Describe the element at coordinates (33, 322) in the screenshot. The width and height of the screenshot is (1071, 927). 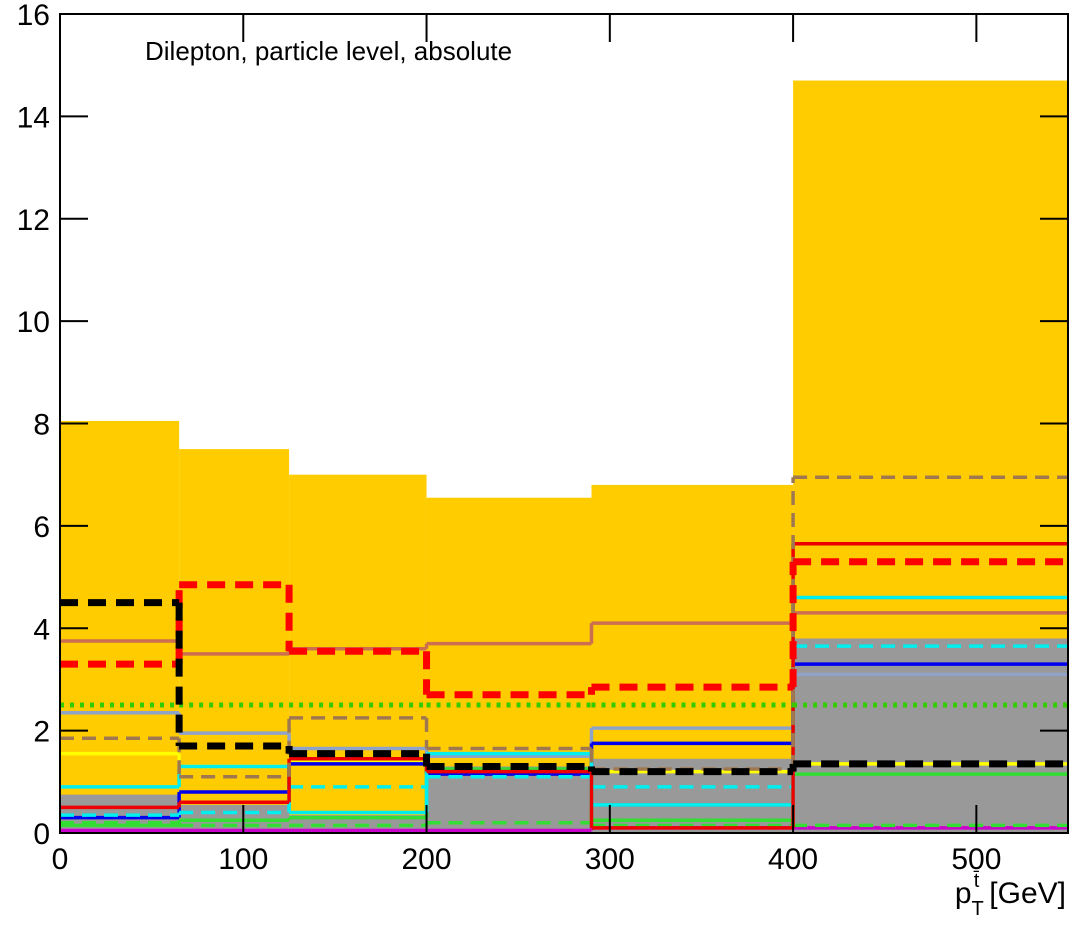
I see `y-tick-label: 10` at that location.